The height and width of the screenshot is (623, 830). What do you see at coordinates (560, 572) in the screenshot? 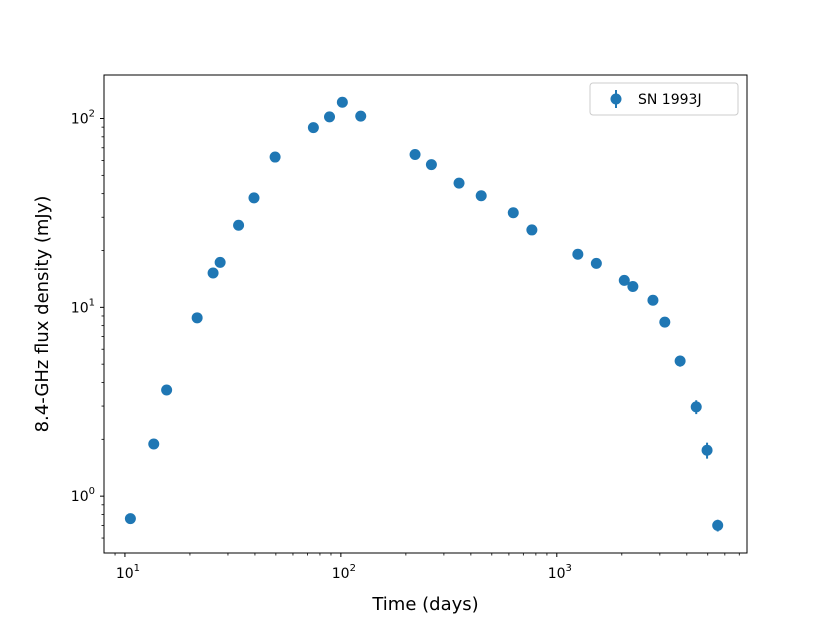
I see `x-tick-label: 10³` at bounding box center [560, 572].